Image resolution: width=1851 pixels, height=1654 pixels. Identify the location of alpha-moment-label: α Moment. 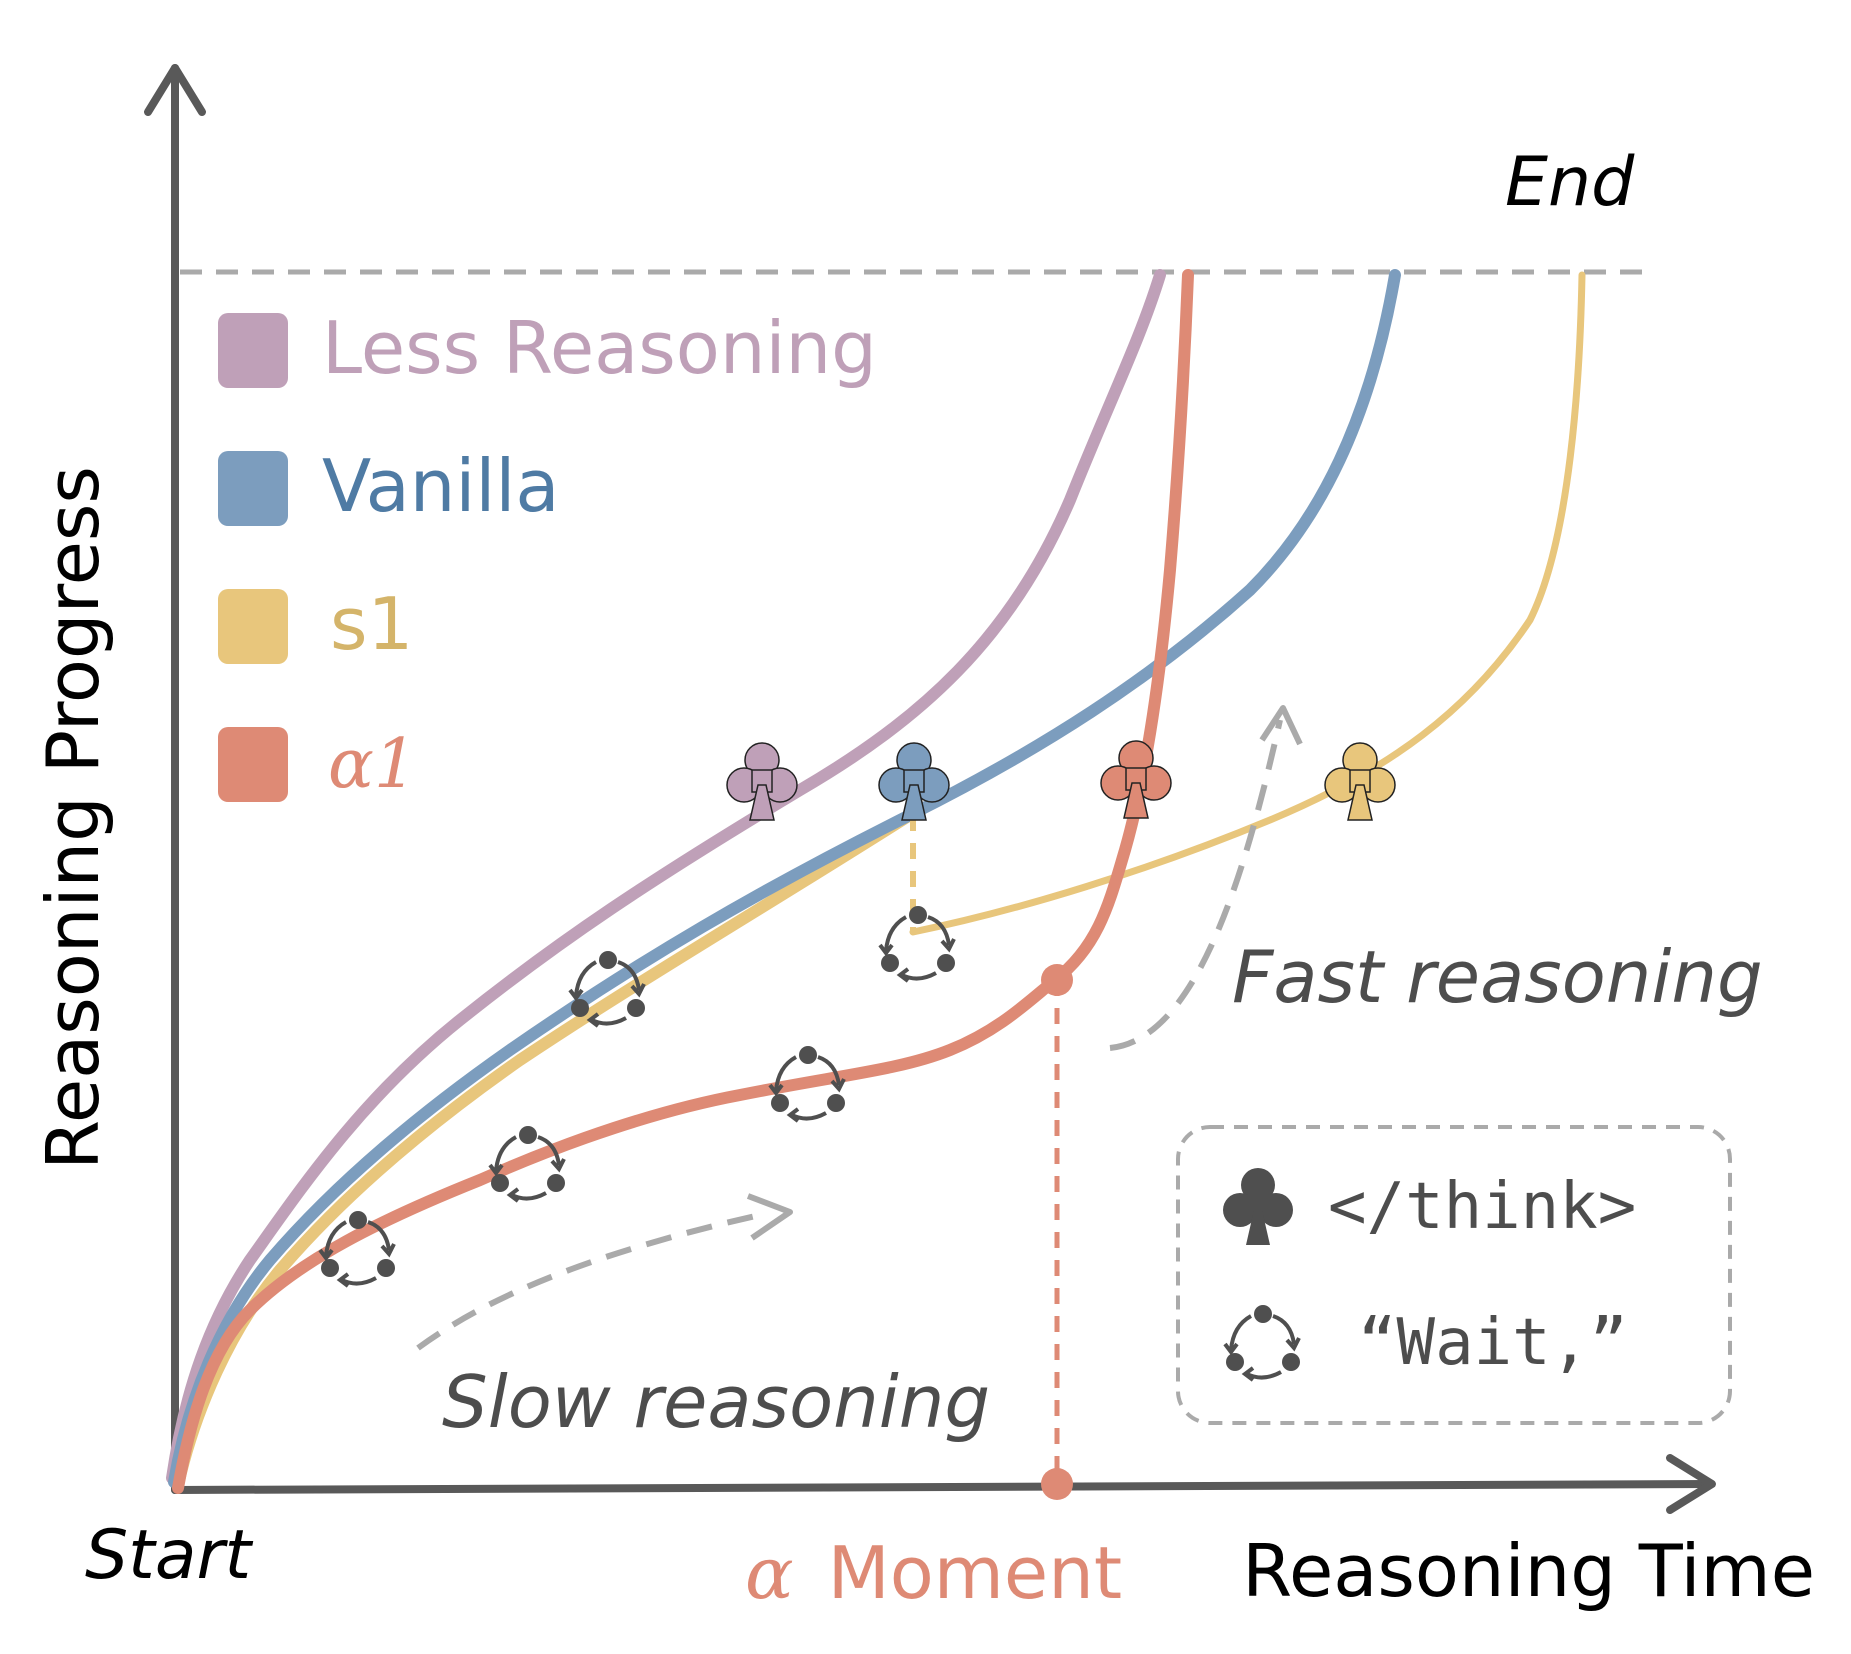
(933, 1573).